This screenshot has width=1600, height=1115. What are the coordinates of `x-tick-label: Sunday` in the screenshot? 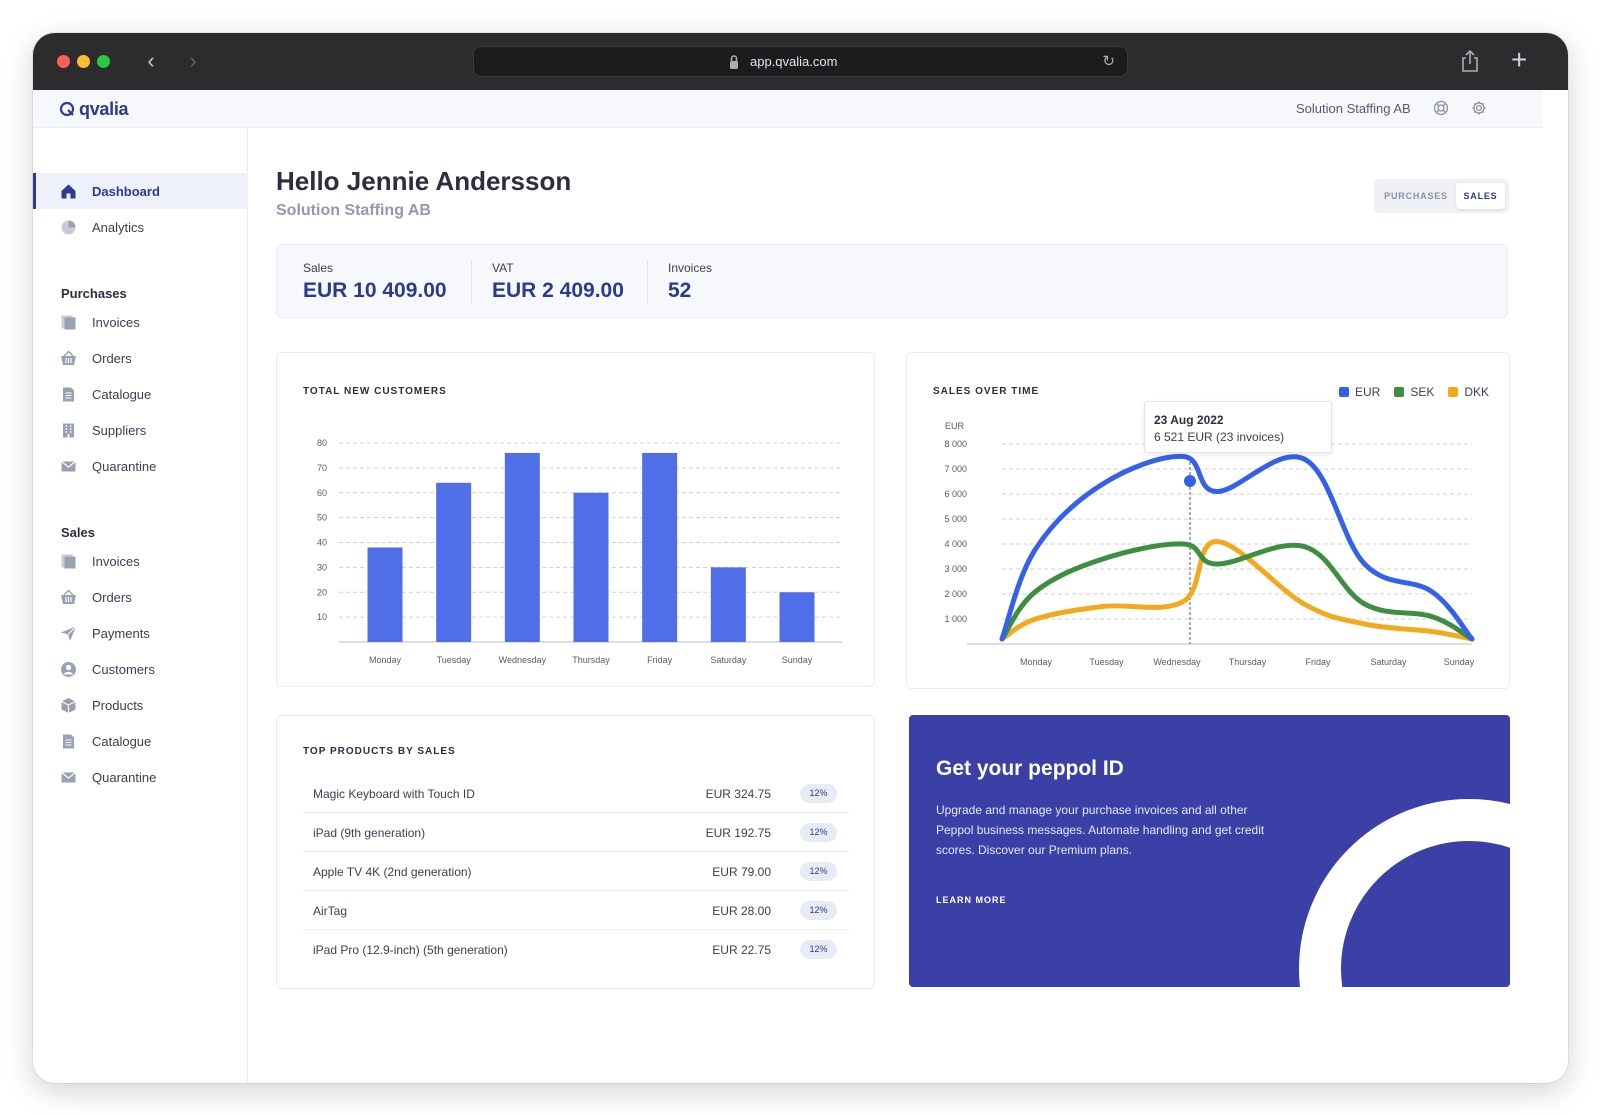 It's located at (797, 660).